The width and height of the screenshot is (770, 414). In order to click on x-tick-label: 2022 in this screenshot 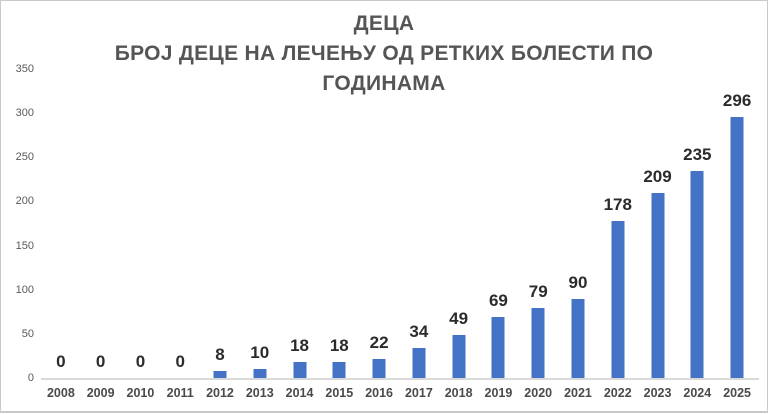, I will do `click(617, 393)`.